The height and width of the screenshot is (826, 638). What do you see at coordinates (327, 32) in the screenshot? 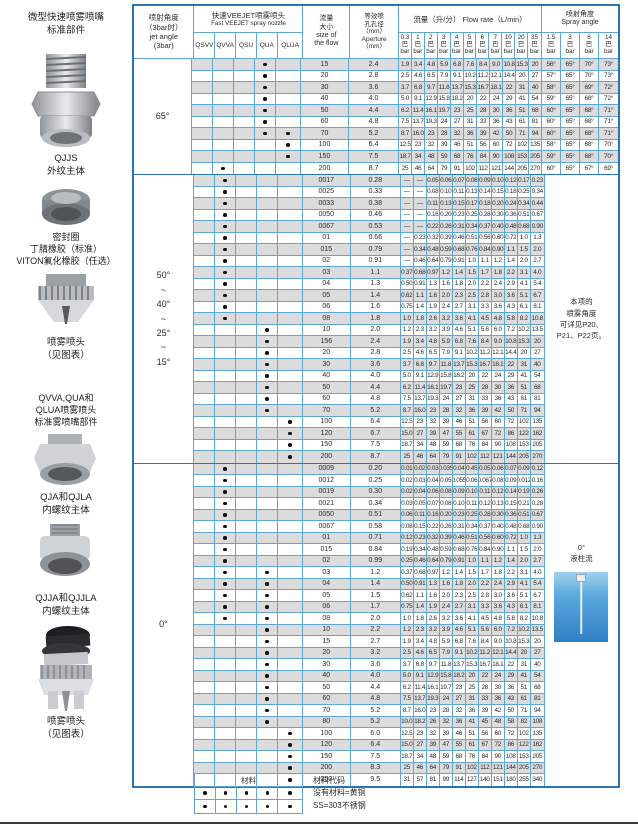
I see `header-flow-size: 流量 大小 size of the flow` at bounding box center [327, 32].